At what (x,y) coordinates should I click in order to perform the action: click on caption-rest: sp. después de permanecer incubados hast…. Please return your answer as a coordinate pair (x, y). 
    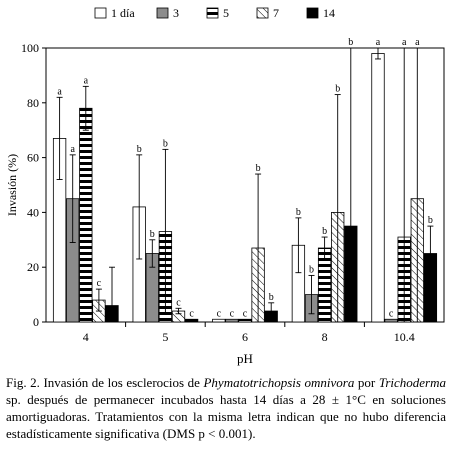
    Looking at the image, I should click on (226, 416).